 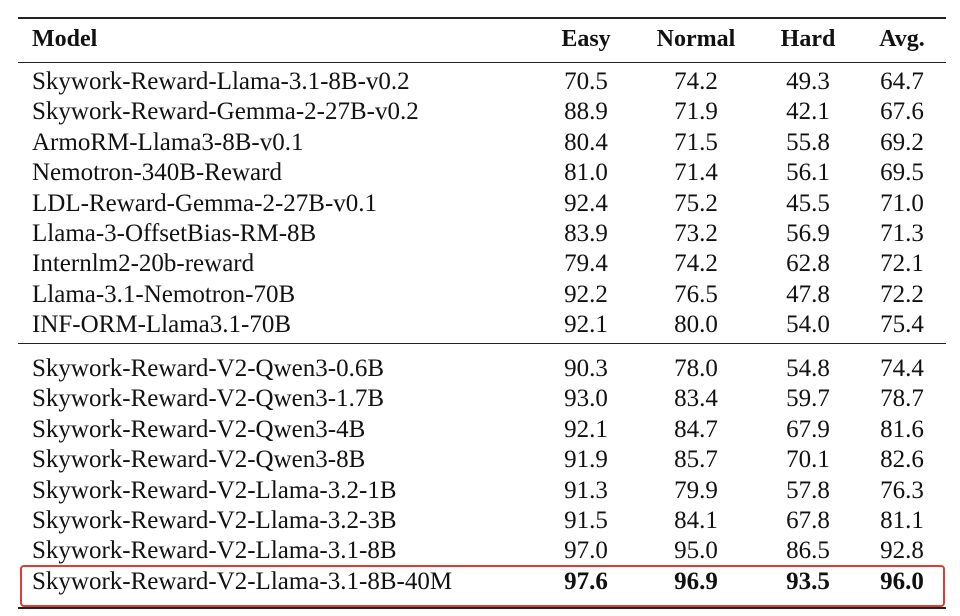 I want to click on header-rule, so click(x=482, y=62).